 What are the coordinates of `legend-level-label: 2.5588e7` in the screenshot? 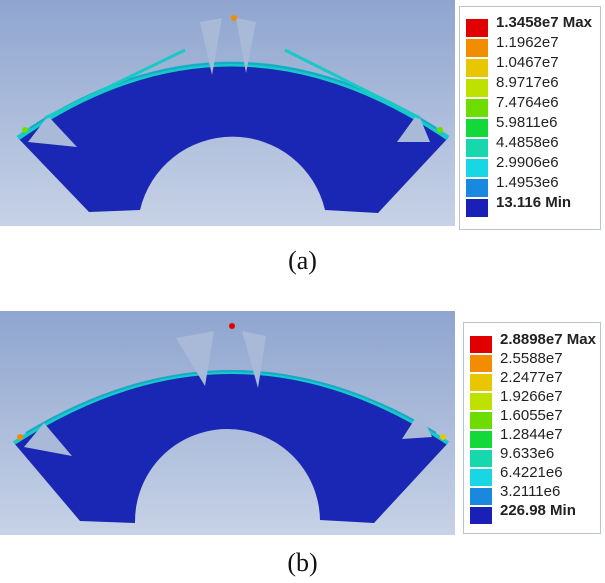 It's located at (531, 358).